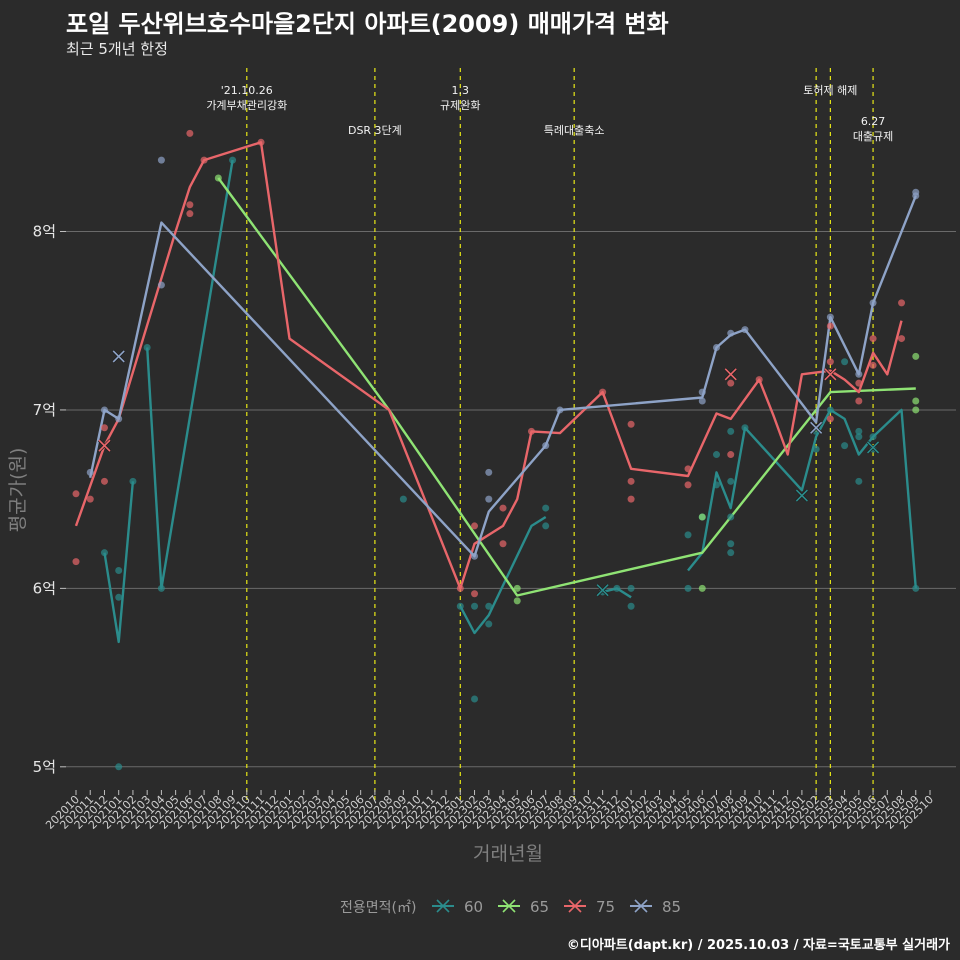  What do you see at coordinates (508, 854) in the screenshot?
I see `x-axis-title: 거래년월` at bounding box center [508, 854].